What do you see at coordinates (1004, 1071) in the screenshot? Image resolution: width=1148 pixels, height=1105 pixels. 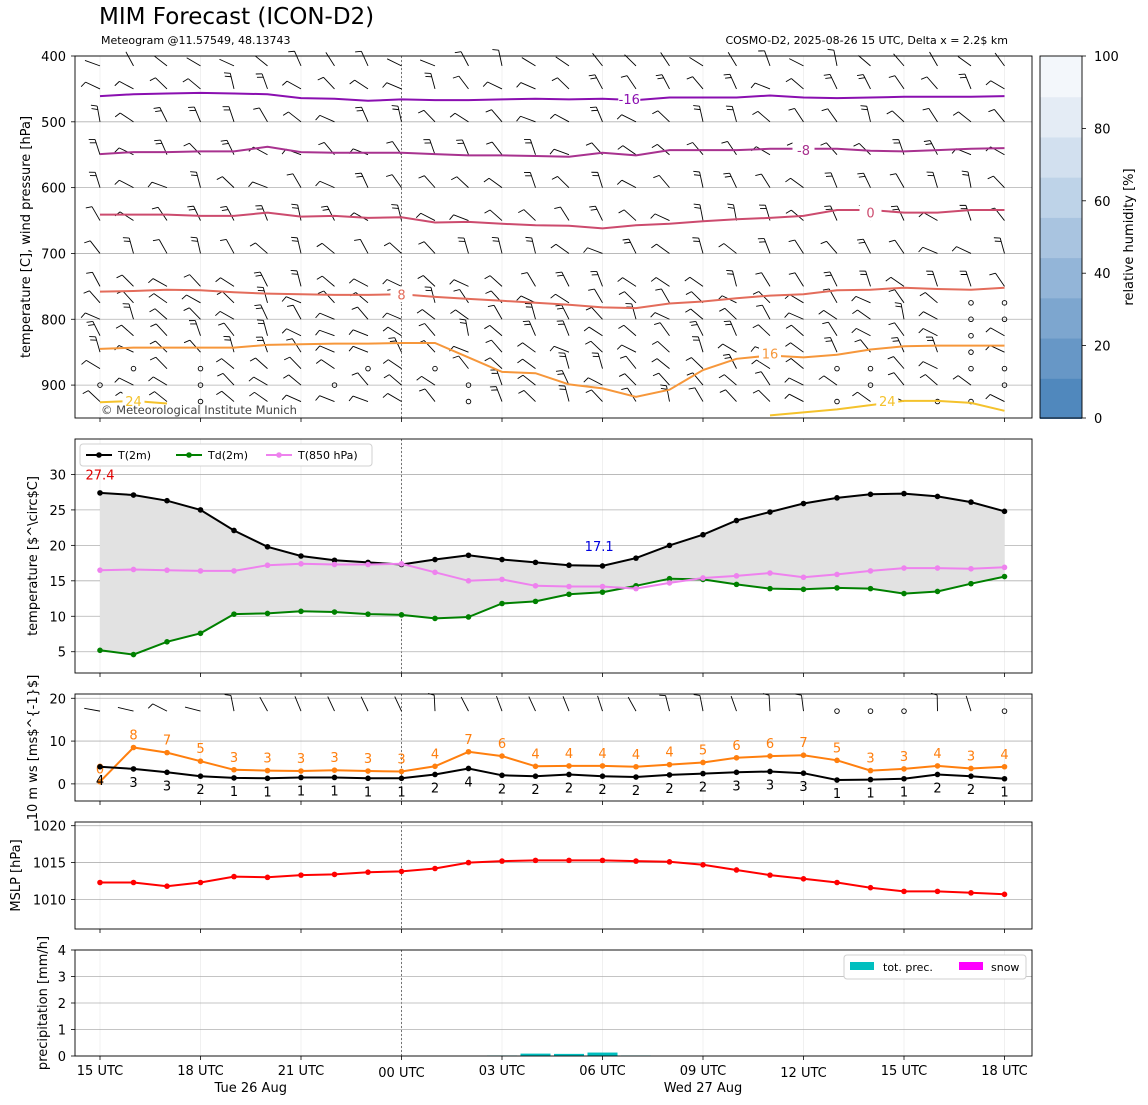 I see `x-tick-label: 18 UTC` at bounding box center [1004, 1071].